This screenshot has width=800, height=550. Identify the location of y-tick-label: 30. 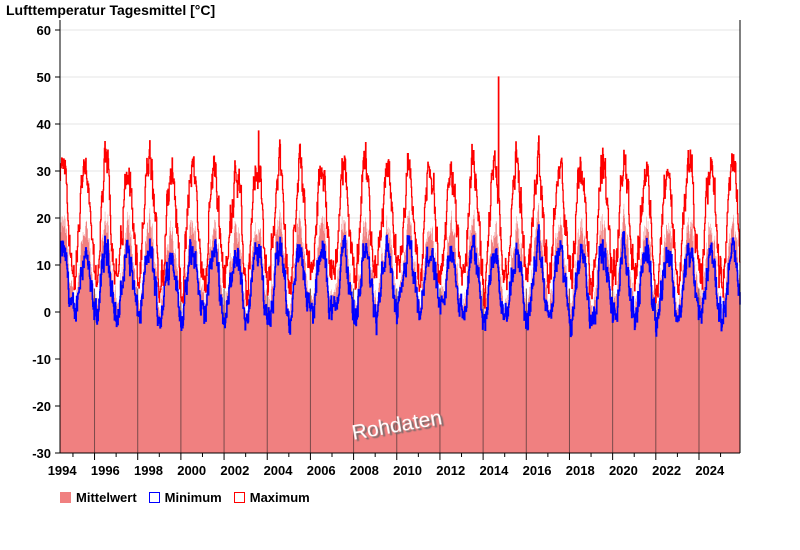
(44, 171).